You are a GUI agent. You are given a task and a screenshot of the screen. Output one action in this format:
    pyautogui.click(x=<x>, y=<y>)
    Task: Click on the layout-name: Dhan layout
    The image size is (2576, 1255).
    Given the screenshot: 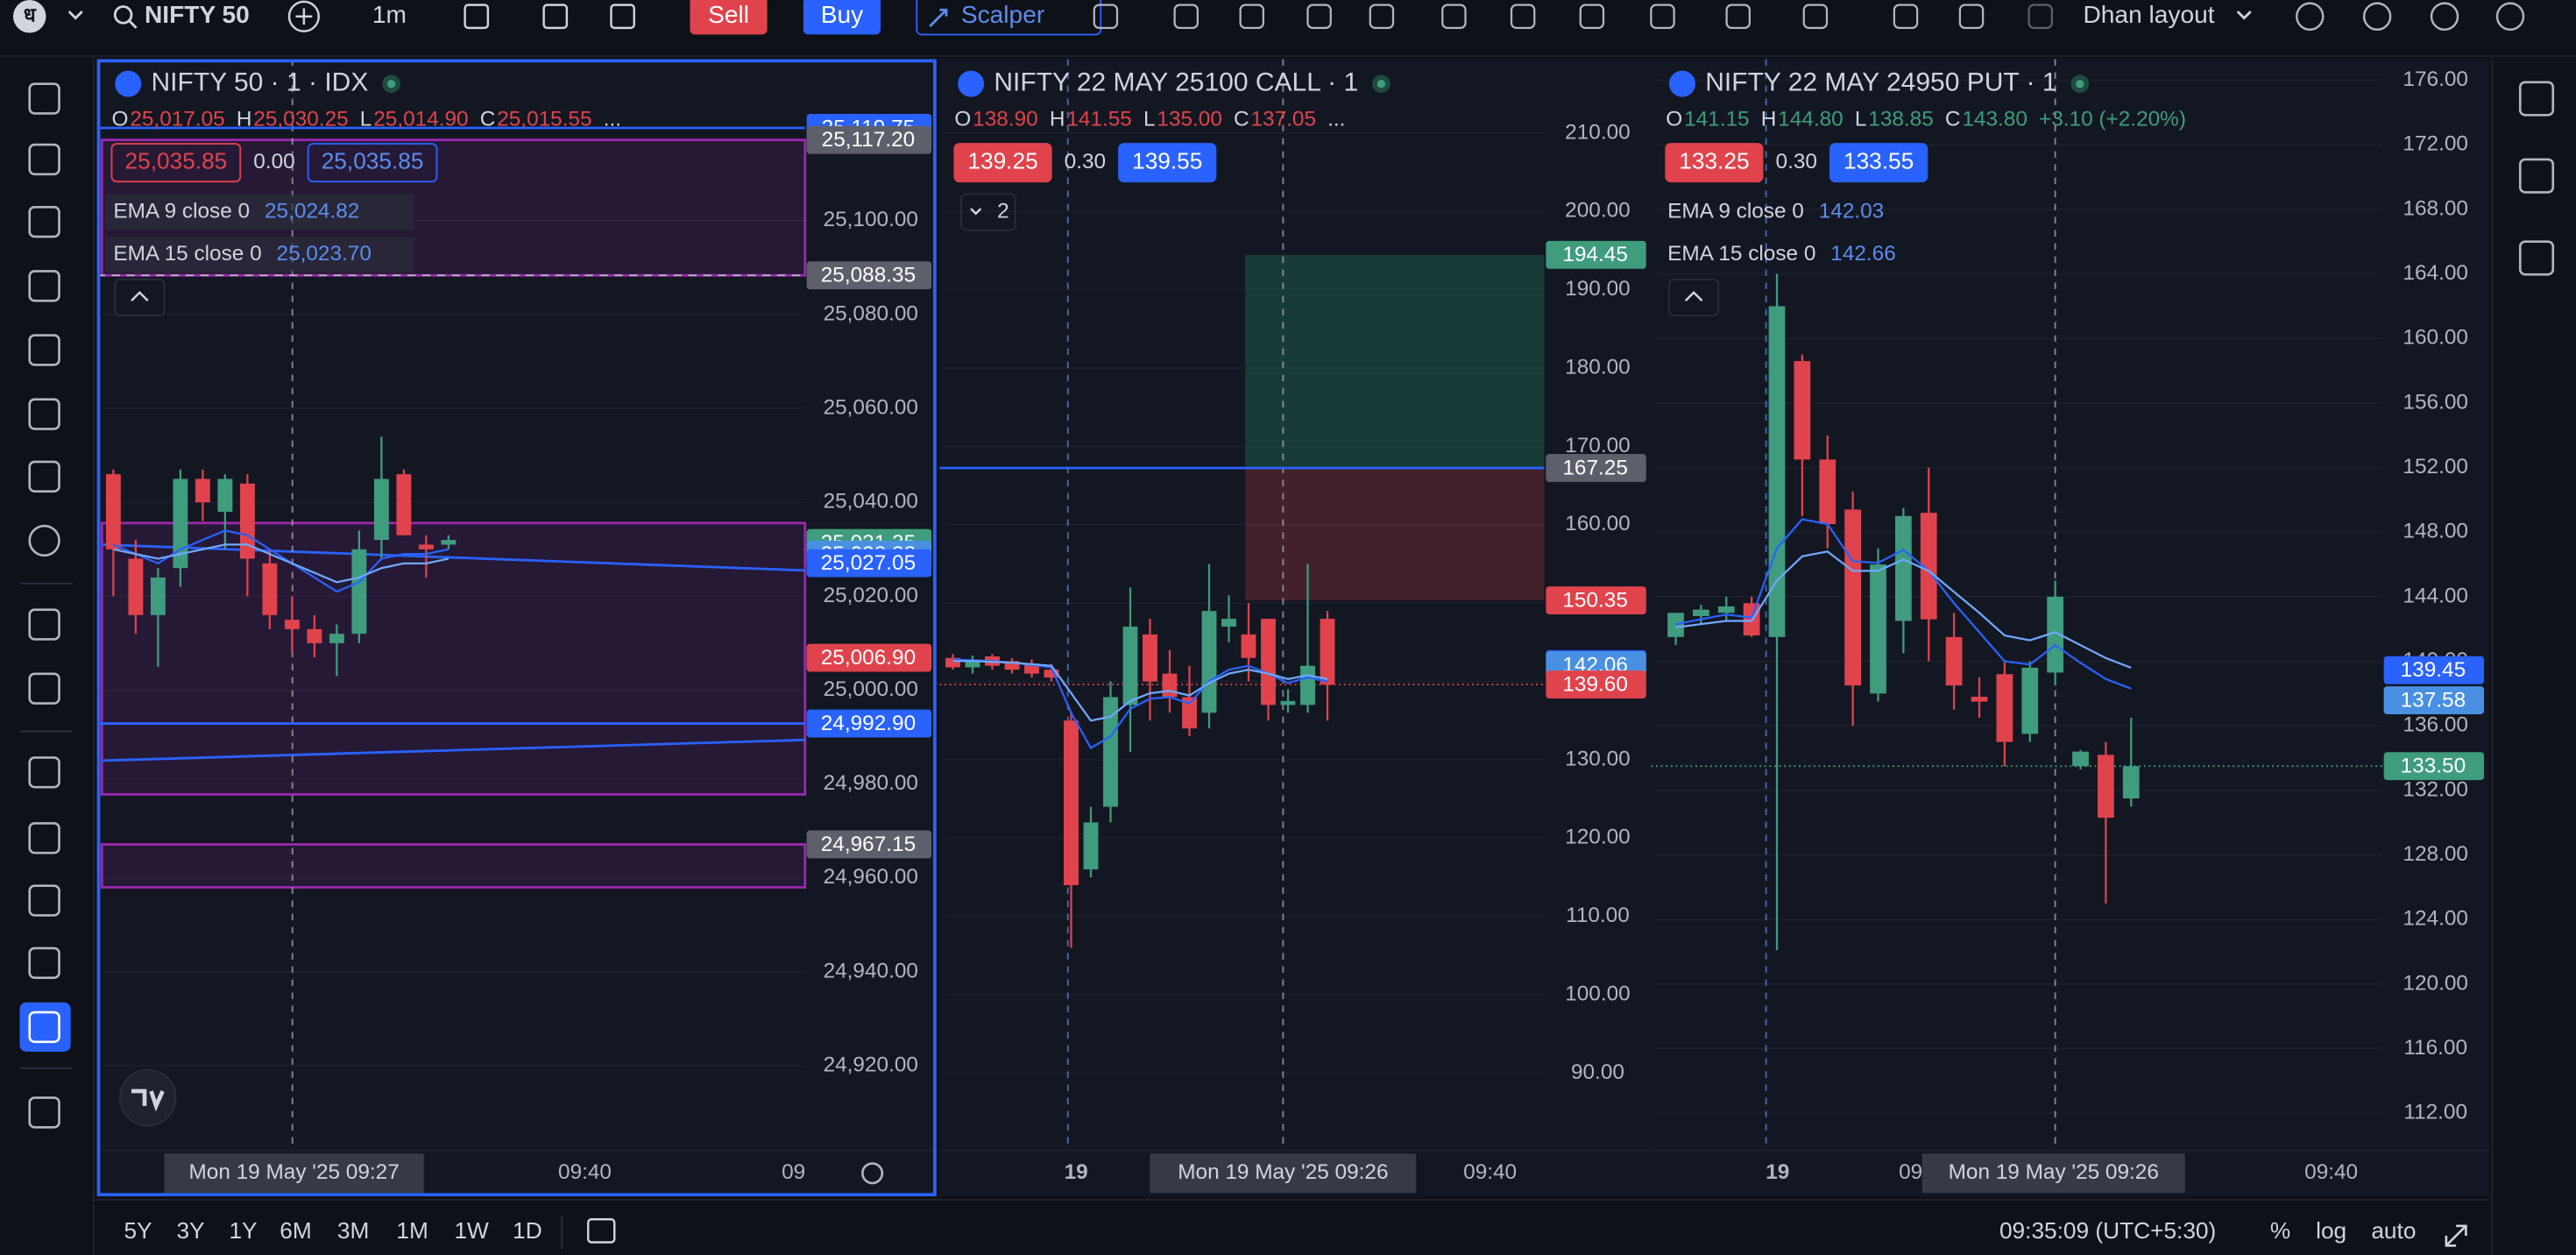 What is the action you would take?
    pyautogui.click(x=2149, y=14)
    